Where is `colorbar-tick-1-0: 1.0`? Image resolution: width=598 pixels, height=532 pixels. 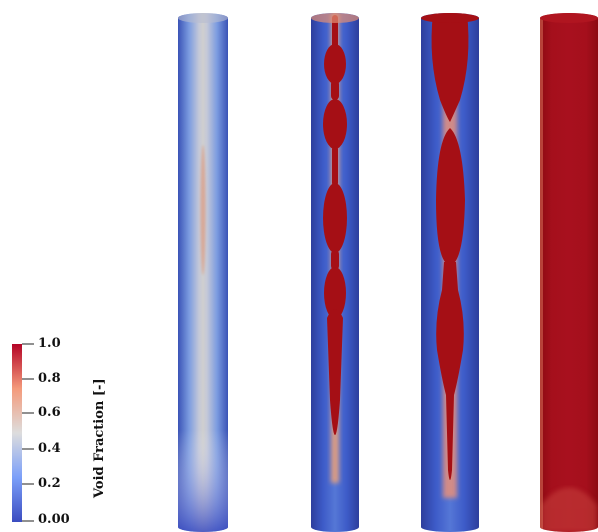
colorbar-tick-1-0: 1.0 is located at coordinates (49, 343).